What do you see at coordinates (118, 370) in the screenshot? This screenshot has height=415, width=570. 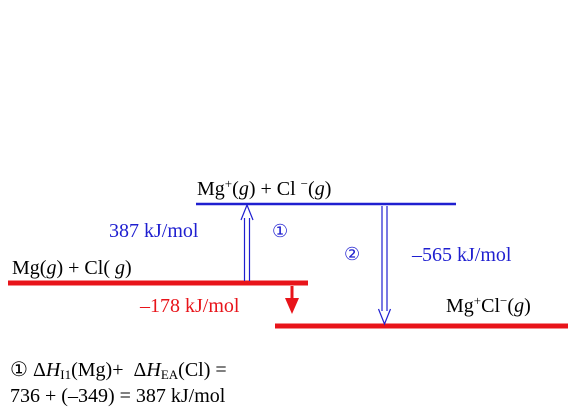 I see `note-equation-line1: ① ΔHI1(Mg)+ ΔHEA(Cl) =` at bounding box center [118, 370].